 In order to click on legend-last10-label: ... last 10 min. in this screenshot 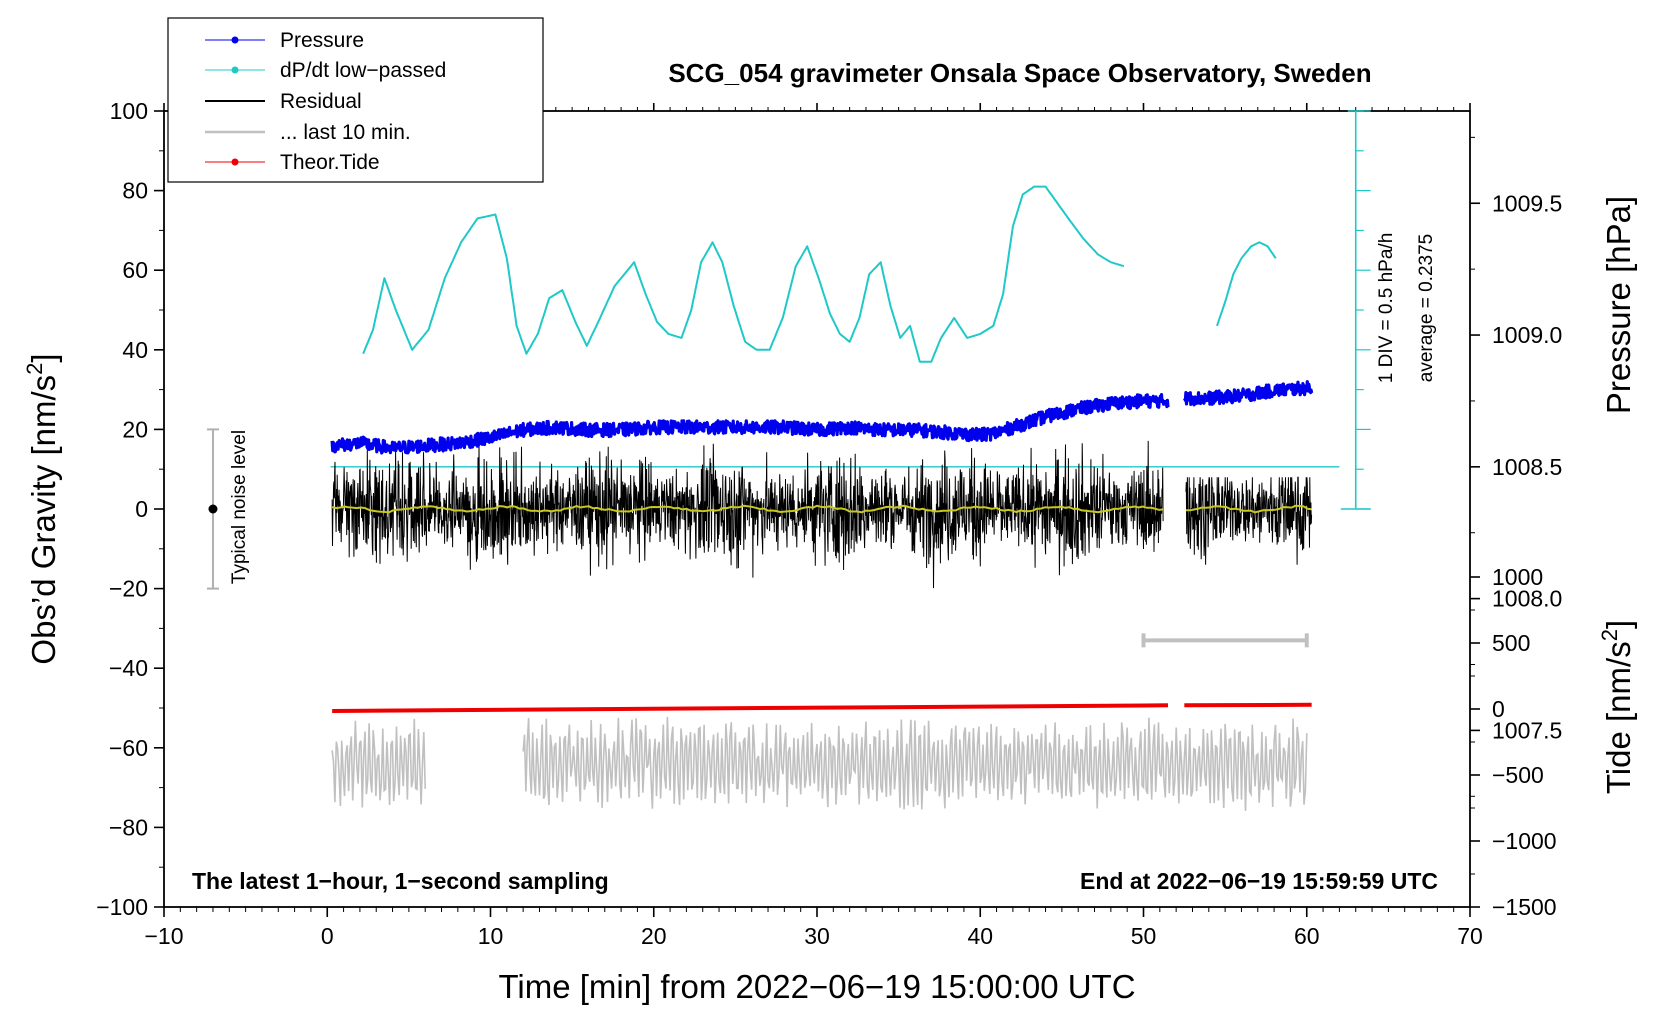, I will do `click(345, 132)`.